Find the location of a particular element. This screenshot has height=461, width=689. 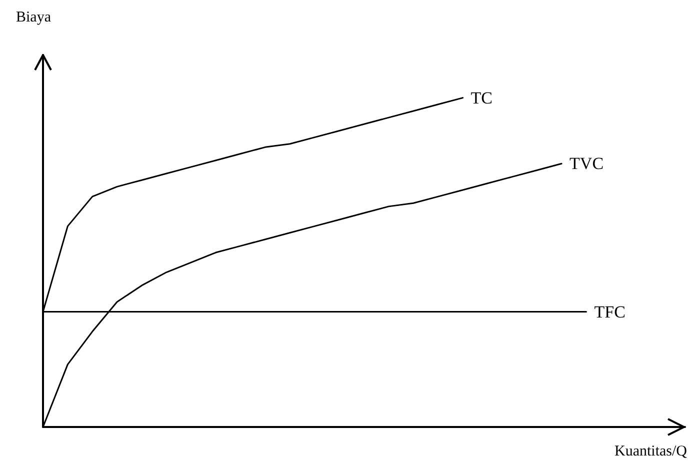

series-label: TVC is located at coordinates (587, 164).